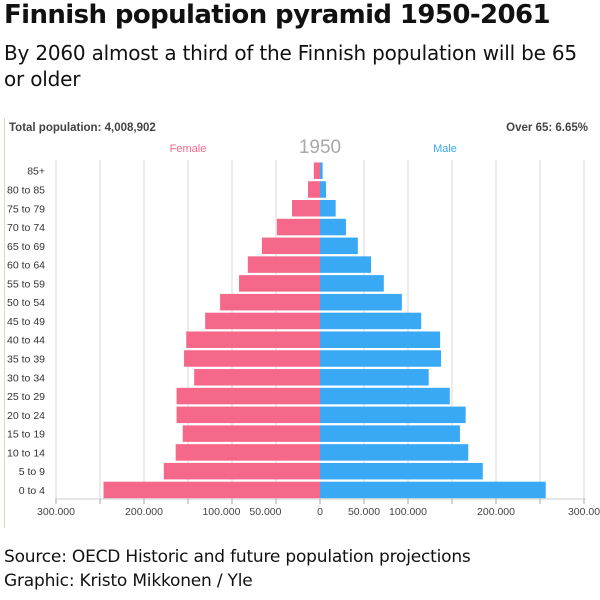 The image size is (600, 600). Describe the element at coordinates (36, 172) in the screenshot. I see `y-axis-label: 85+` at that location.